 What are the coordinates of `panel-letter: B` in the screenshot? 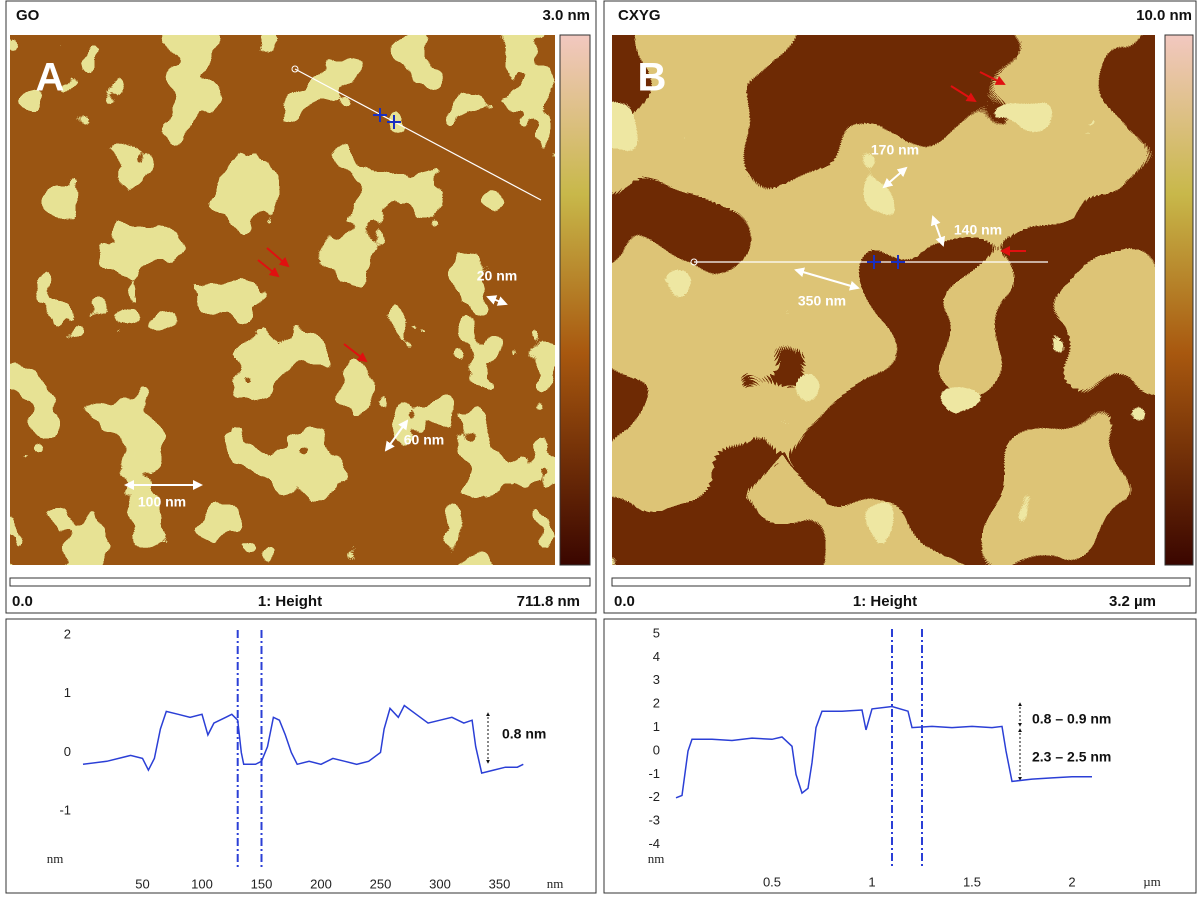 It's located at (652, 78).